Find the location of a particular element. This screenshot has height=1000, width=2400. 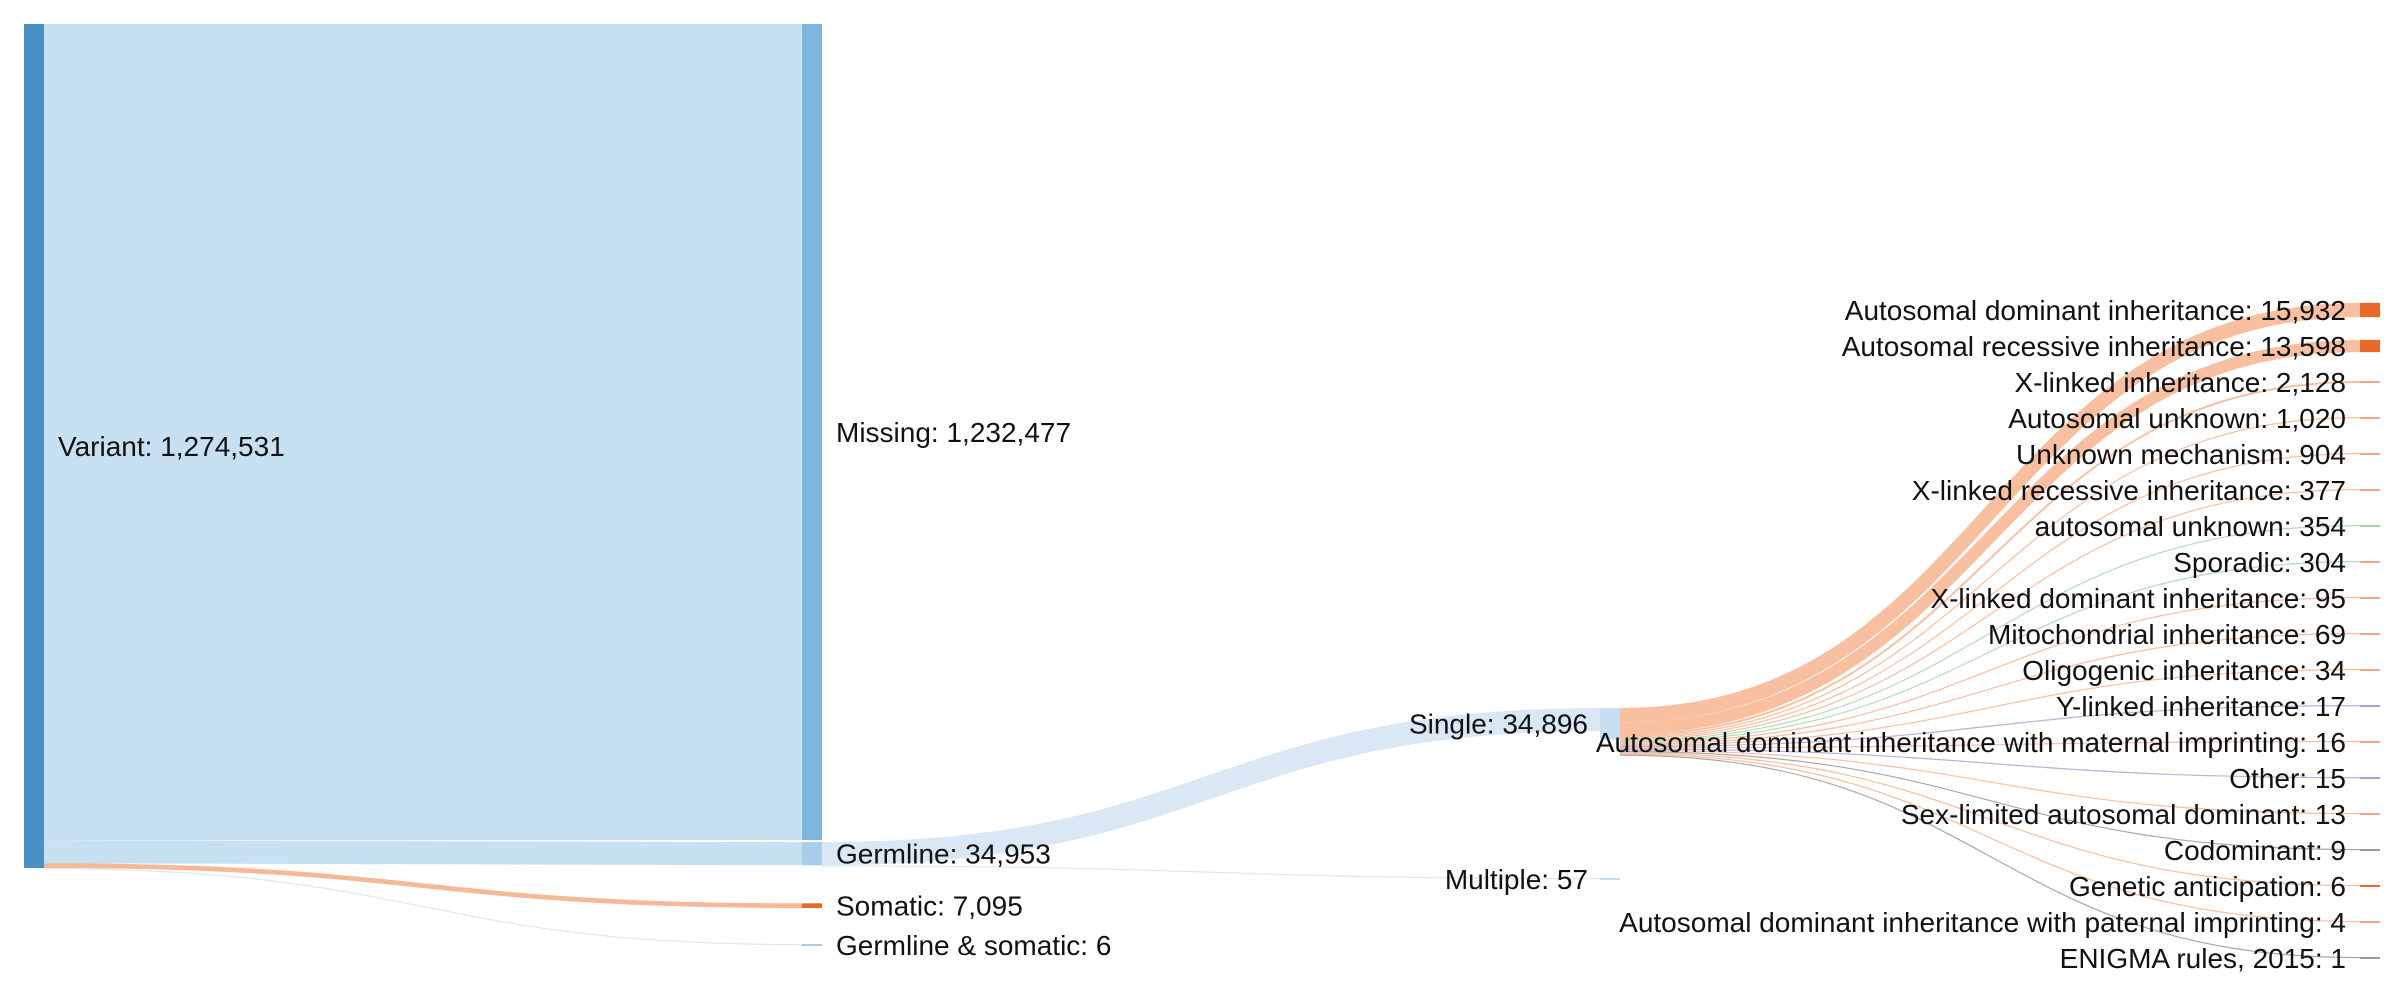

node-label-somatic: Somatic: 7,095 is located at coordinates (929, 906).